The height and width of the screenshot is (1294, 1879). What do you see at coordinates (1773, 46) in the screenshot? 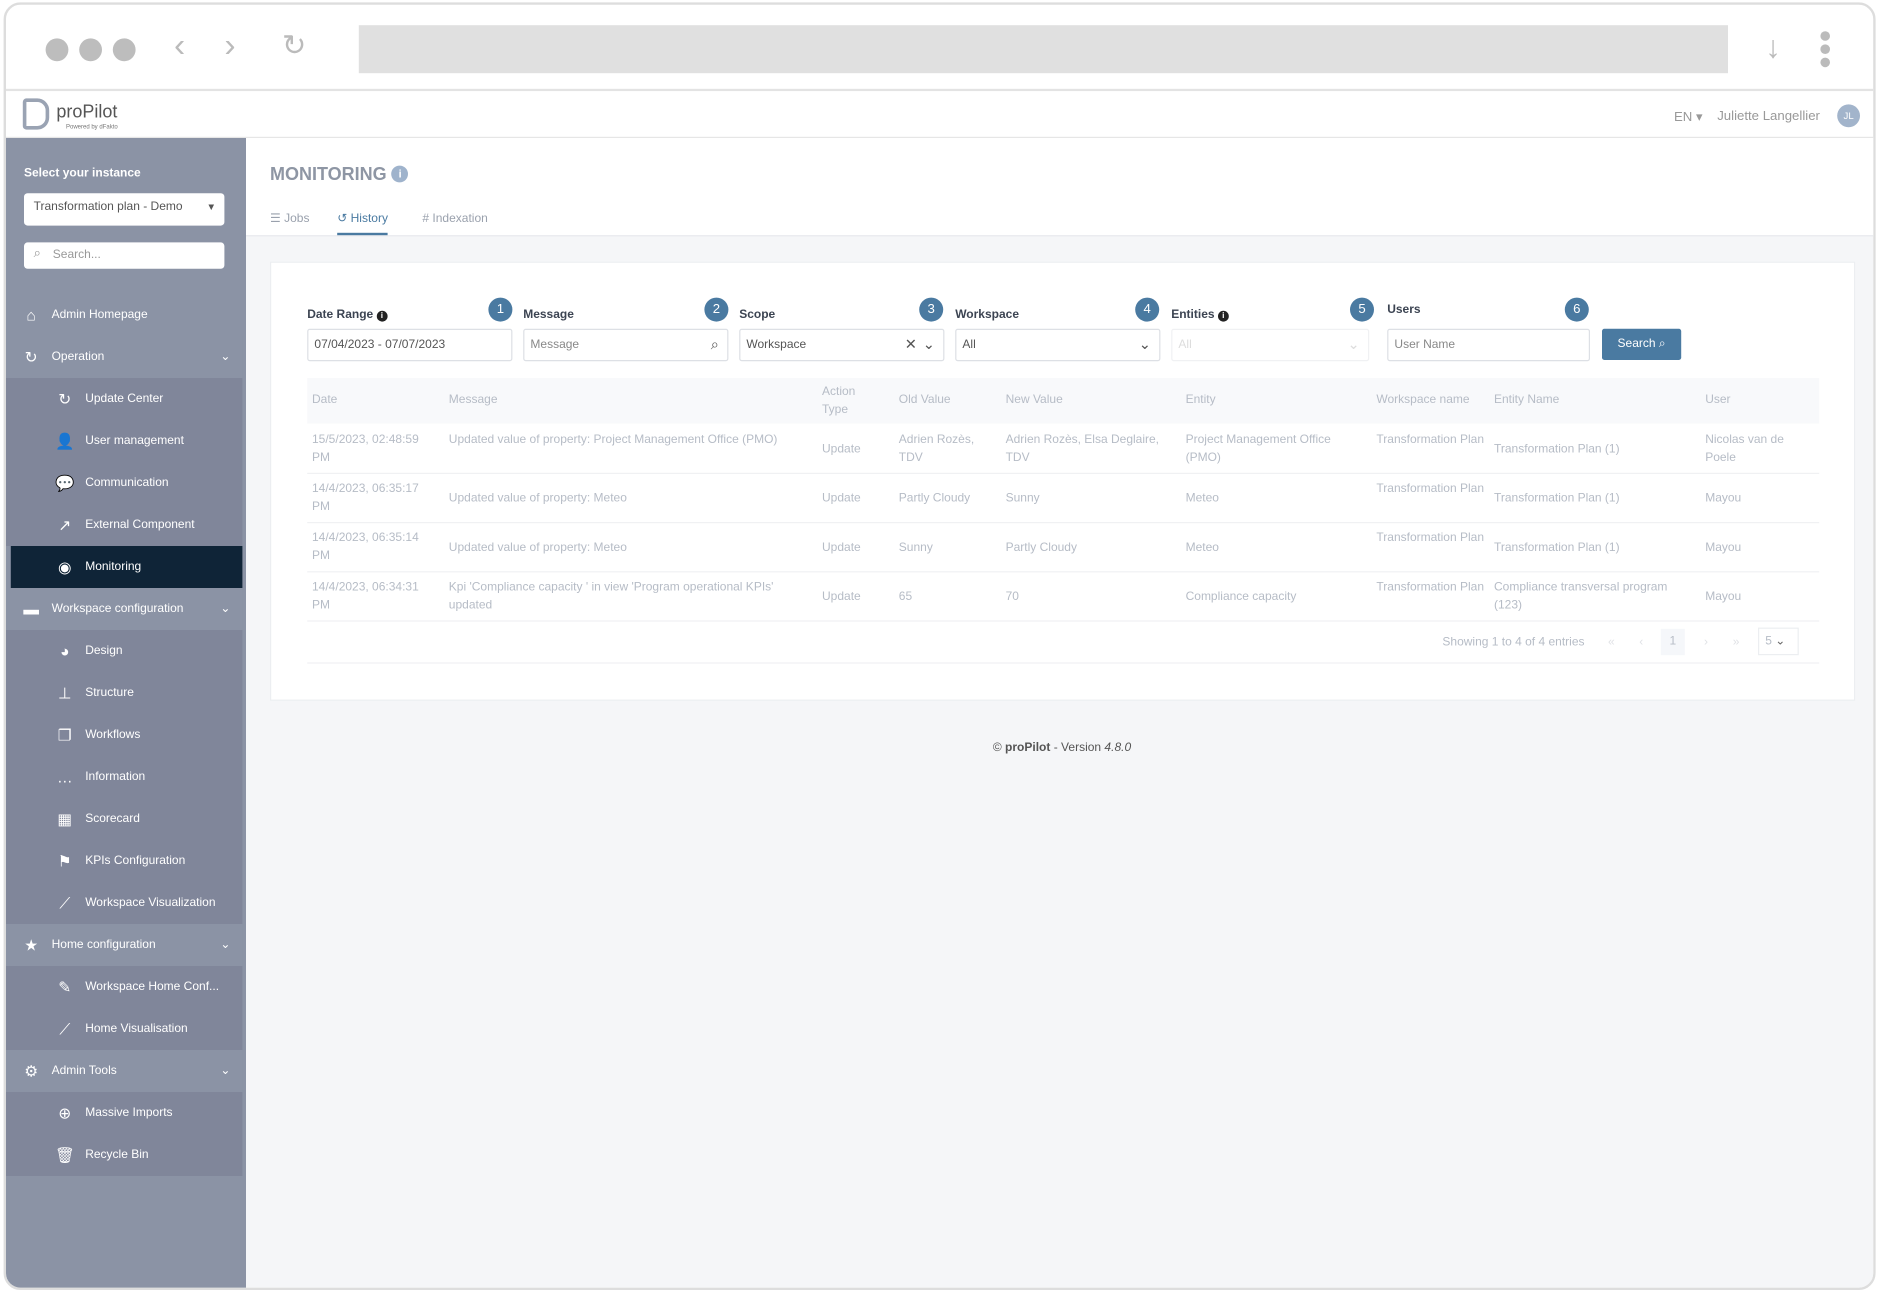
I see `download-icon: ↓` at bounding box center [1773, 46].